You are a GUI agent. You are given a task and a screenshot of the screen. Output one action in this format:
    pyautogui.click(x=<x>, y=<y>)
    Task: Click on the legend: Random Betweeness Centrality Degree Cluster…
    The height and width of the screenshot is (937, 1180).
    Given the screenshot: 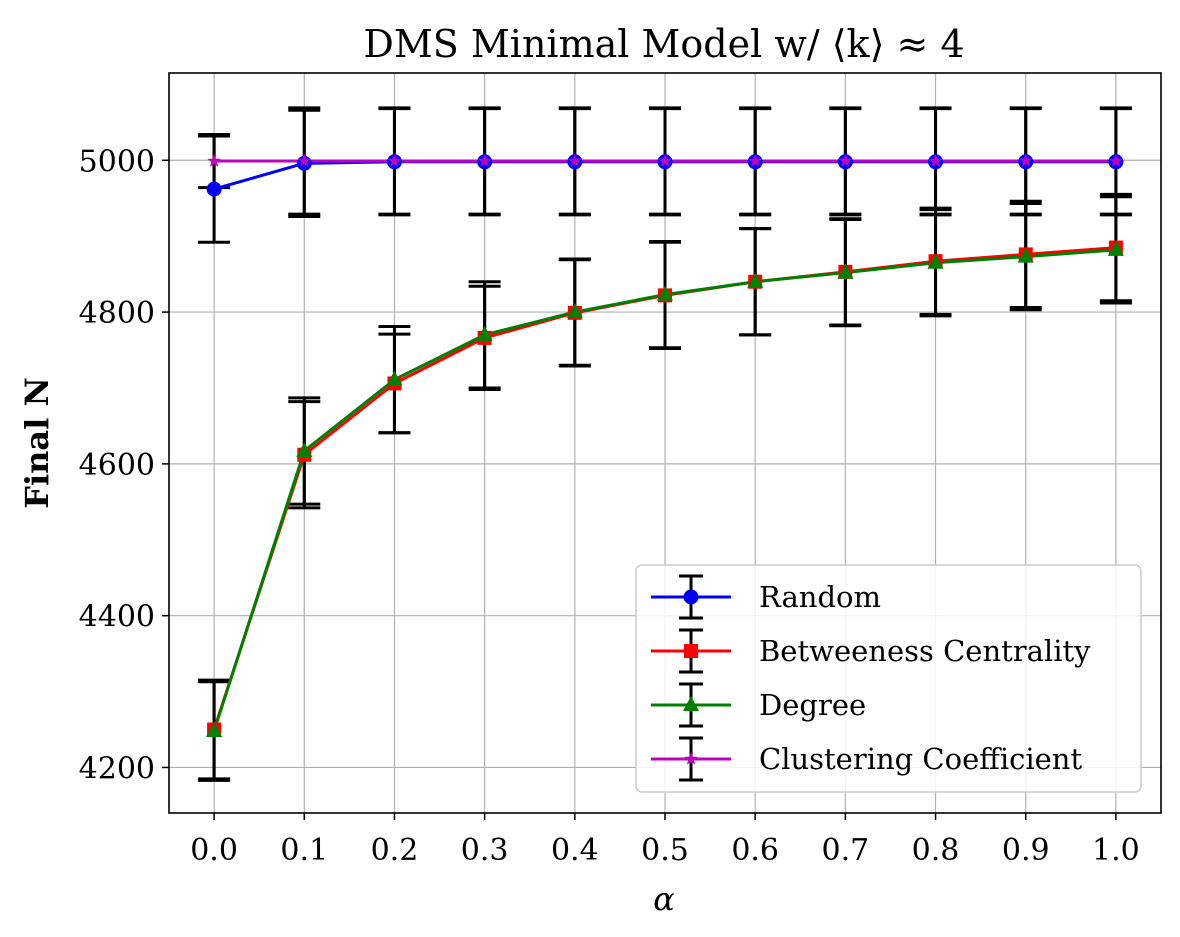 What is the action you would take?
    pyautogui.click(x=888, y=678)
    